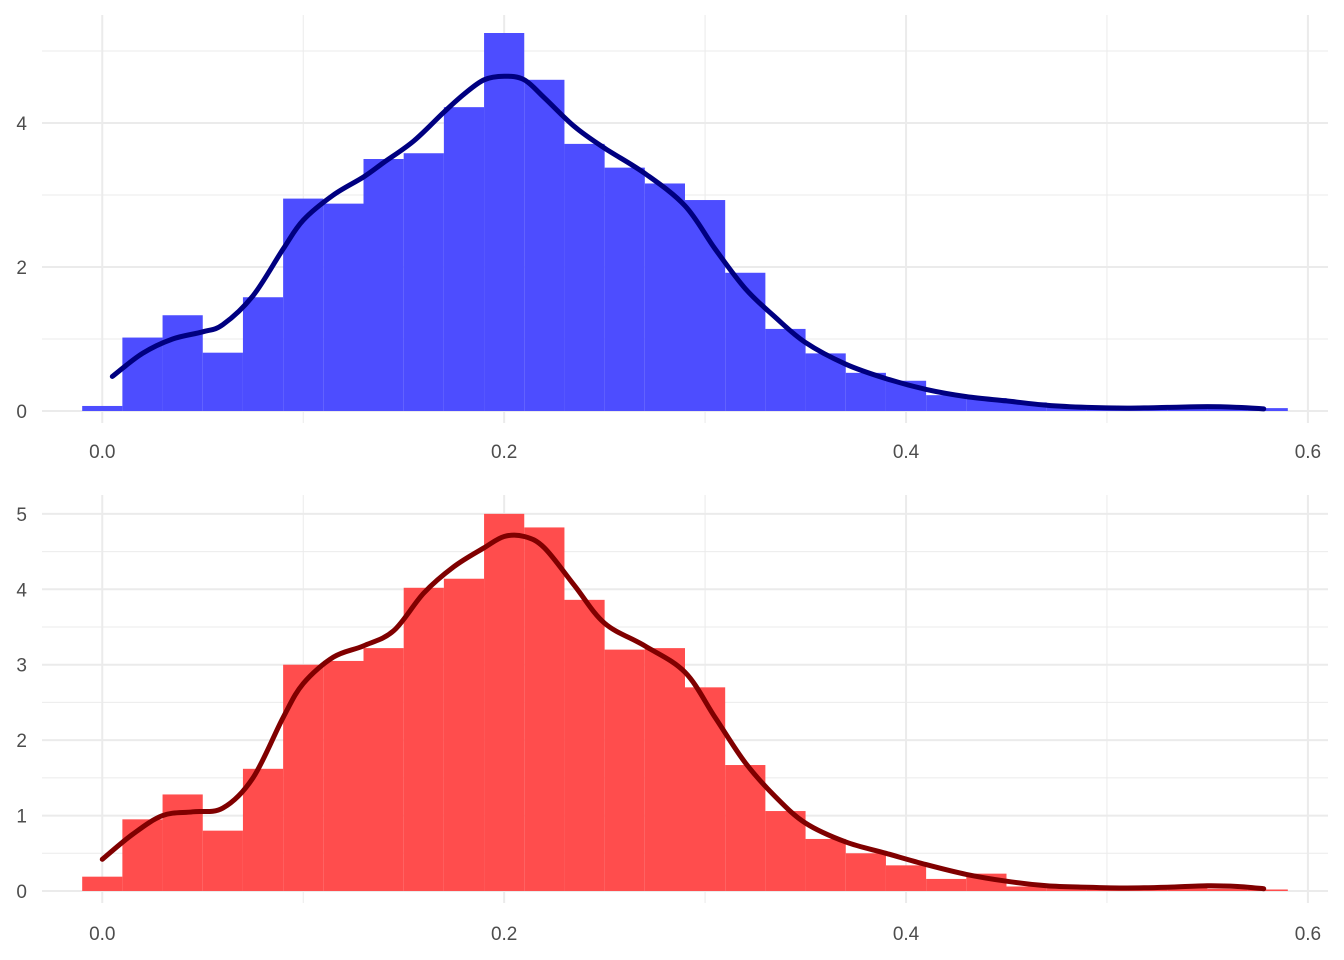 The height and width of the screenshot is (960, 1344). I want to click on y-tick-label: 5, so click(21, 515).